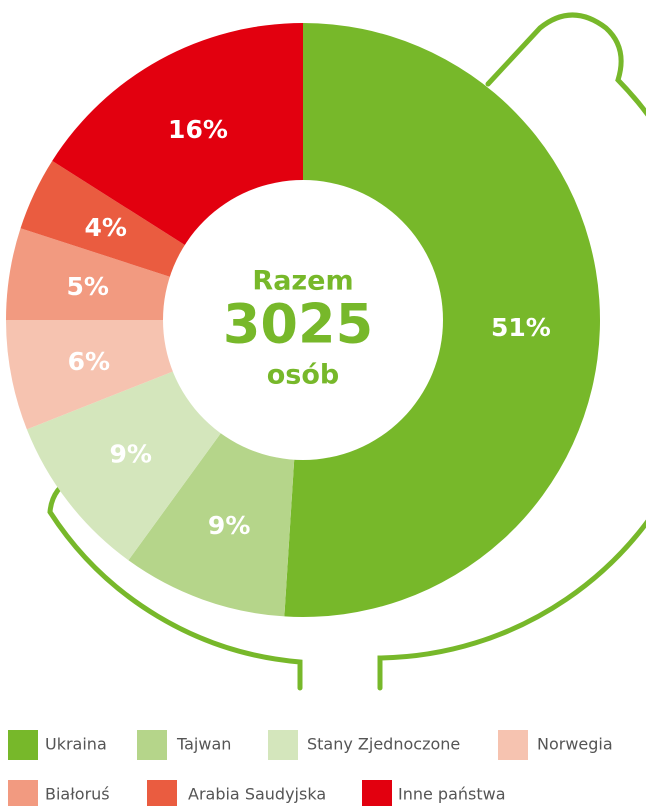  I want to click on slice-label: 5%, so click(87, 286).